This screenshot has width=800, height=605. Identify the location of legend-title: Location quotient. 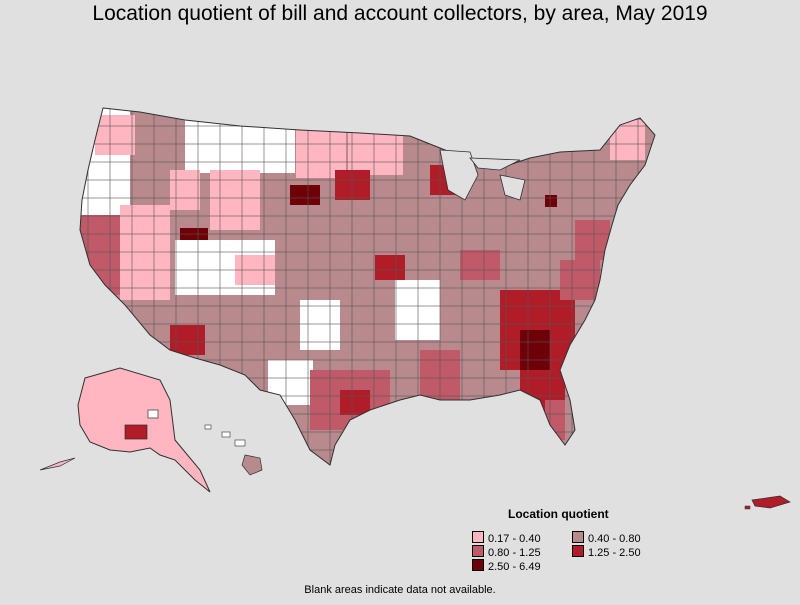
(558, 514).